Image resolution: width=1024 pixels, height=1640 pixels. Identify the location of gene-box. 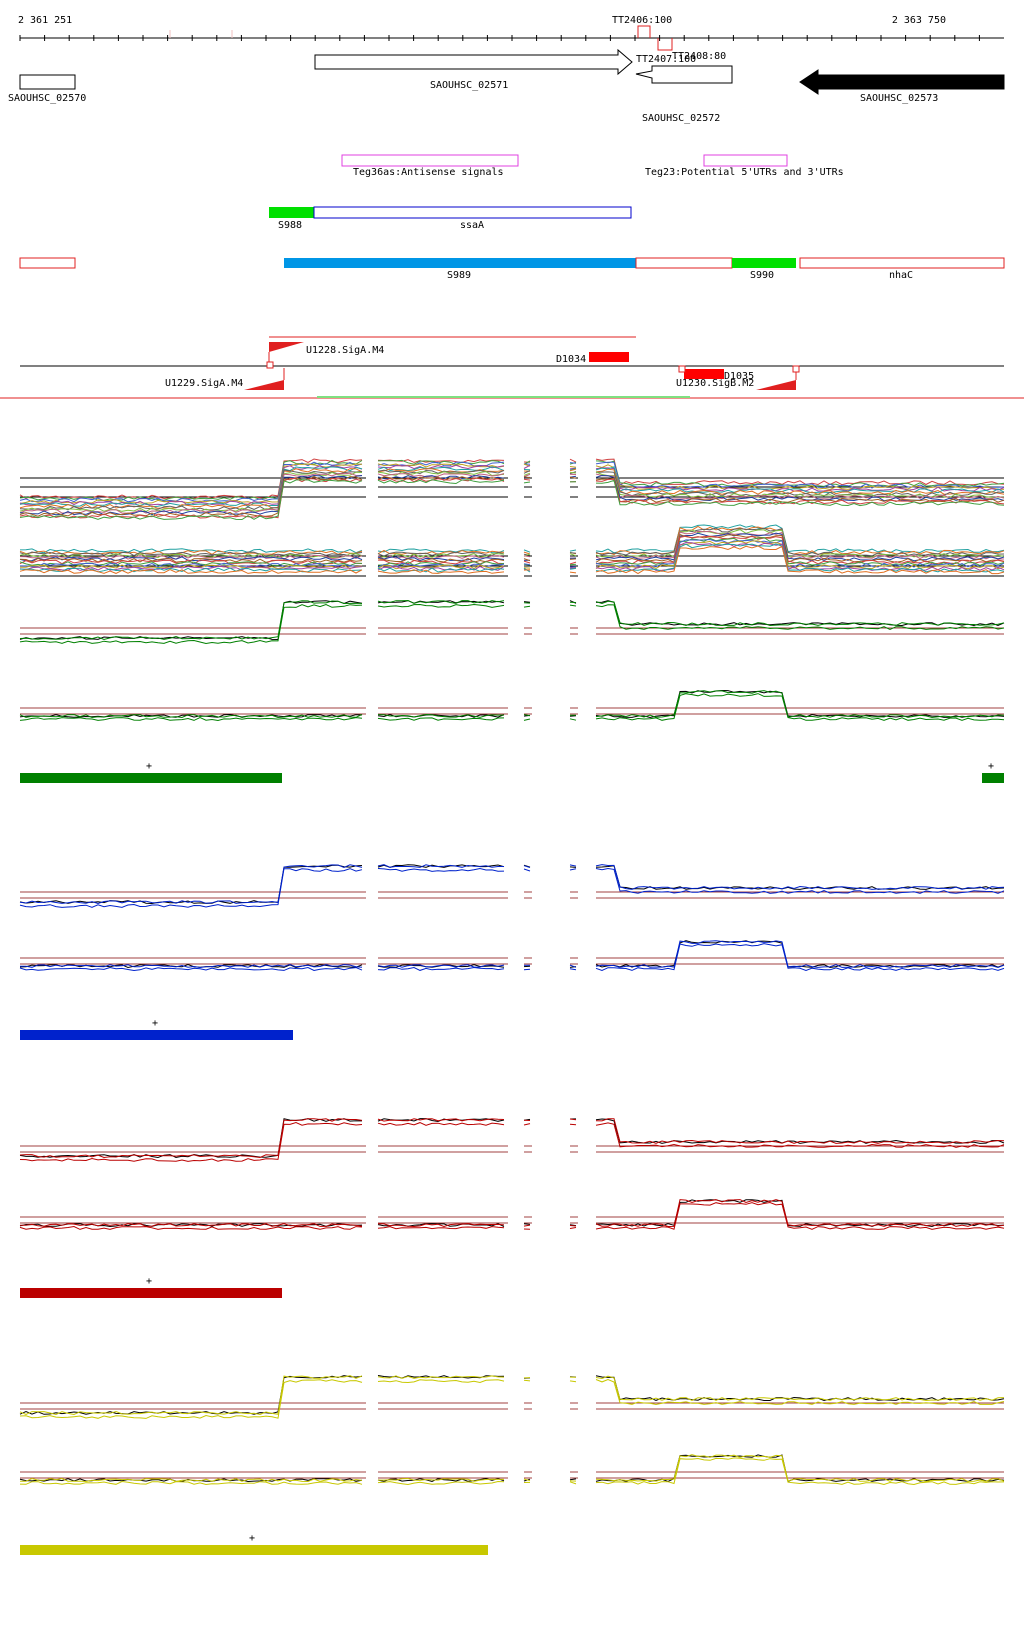
(47, 82).